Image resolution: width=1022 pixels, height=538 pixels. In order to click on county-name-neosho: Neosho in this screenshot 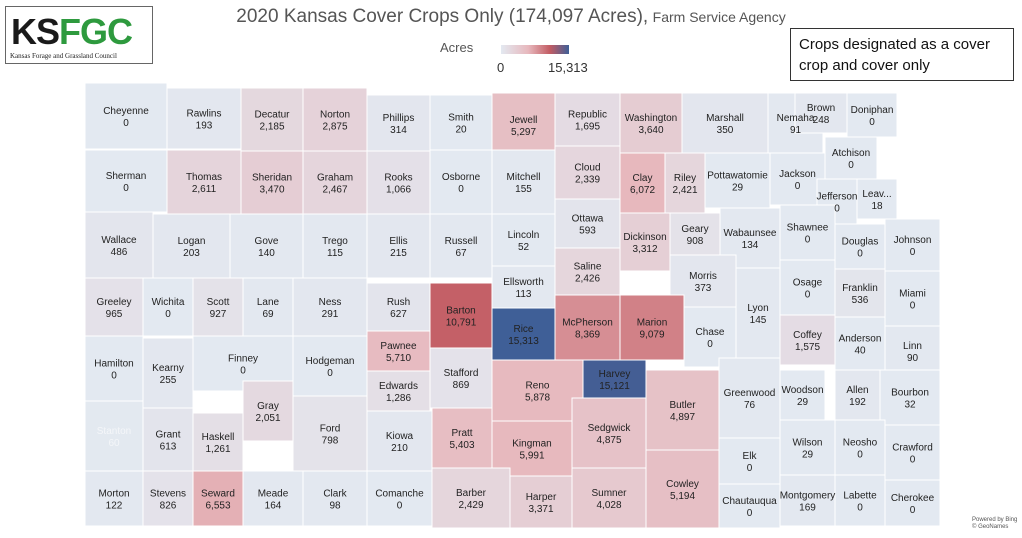, I will do `click(860, 443)`.